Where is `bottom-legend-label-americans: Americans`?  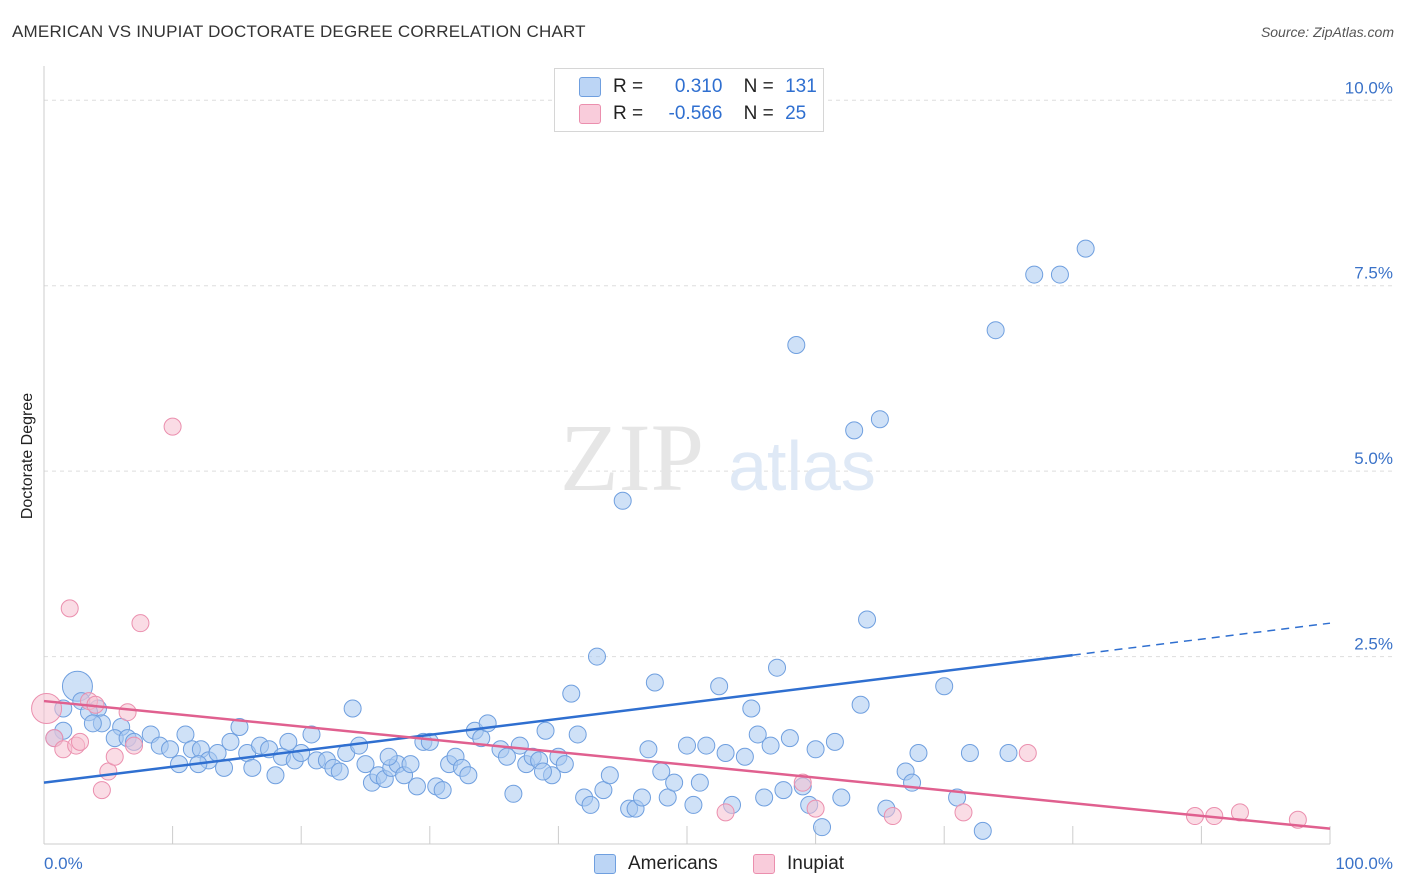 bottom-legend-label-americans: Americans is located at coordinates (673, 863).